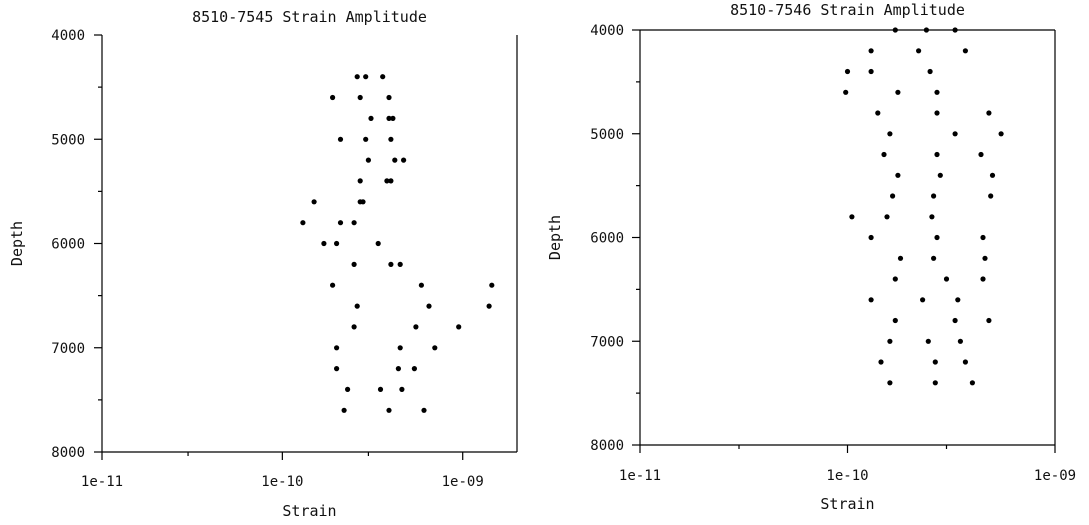 The image size is (1089, 525). What do you see at coordinates (607, 342) in the screenshot?
I see `y-tick-label: 7000` at bounding box center [607, 342].